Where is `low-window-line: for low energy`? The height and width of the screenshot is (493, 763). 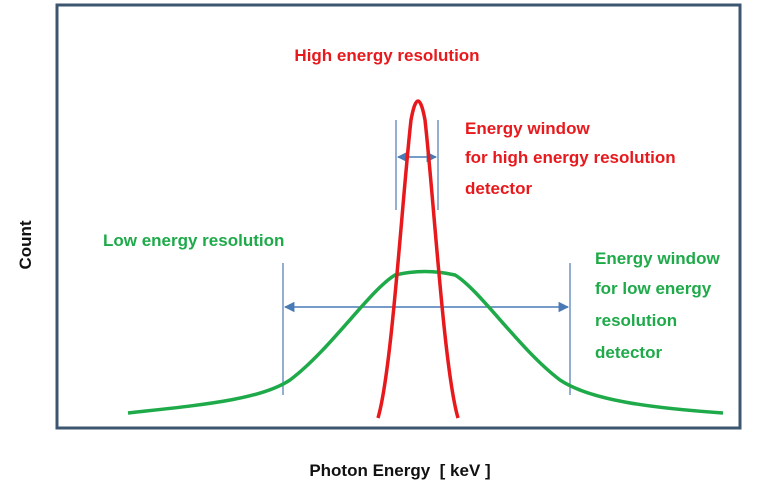
low-window-line: for low energy is located at coordinates (653, 288).